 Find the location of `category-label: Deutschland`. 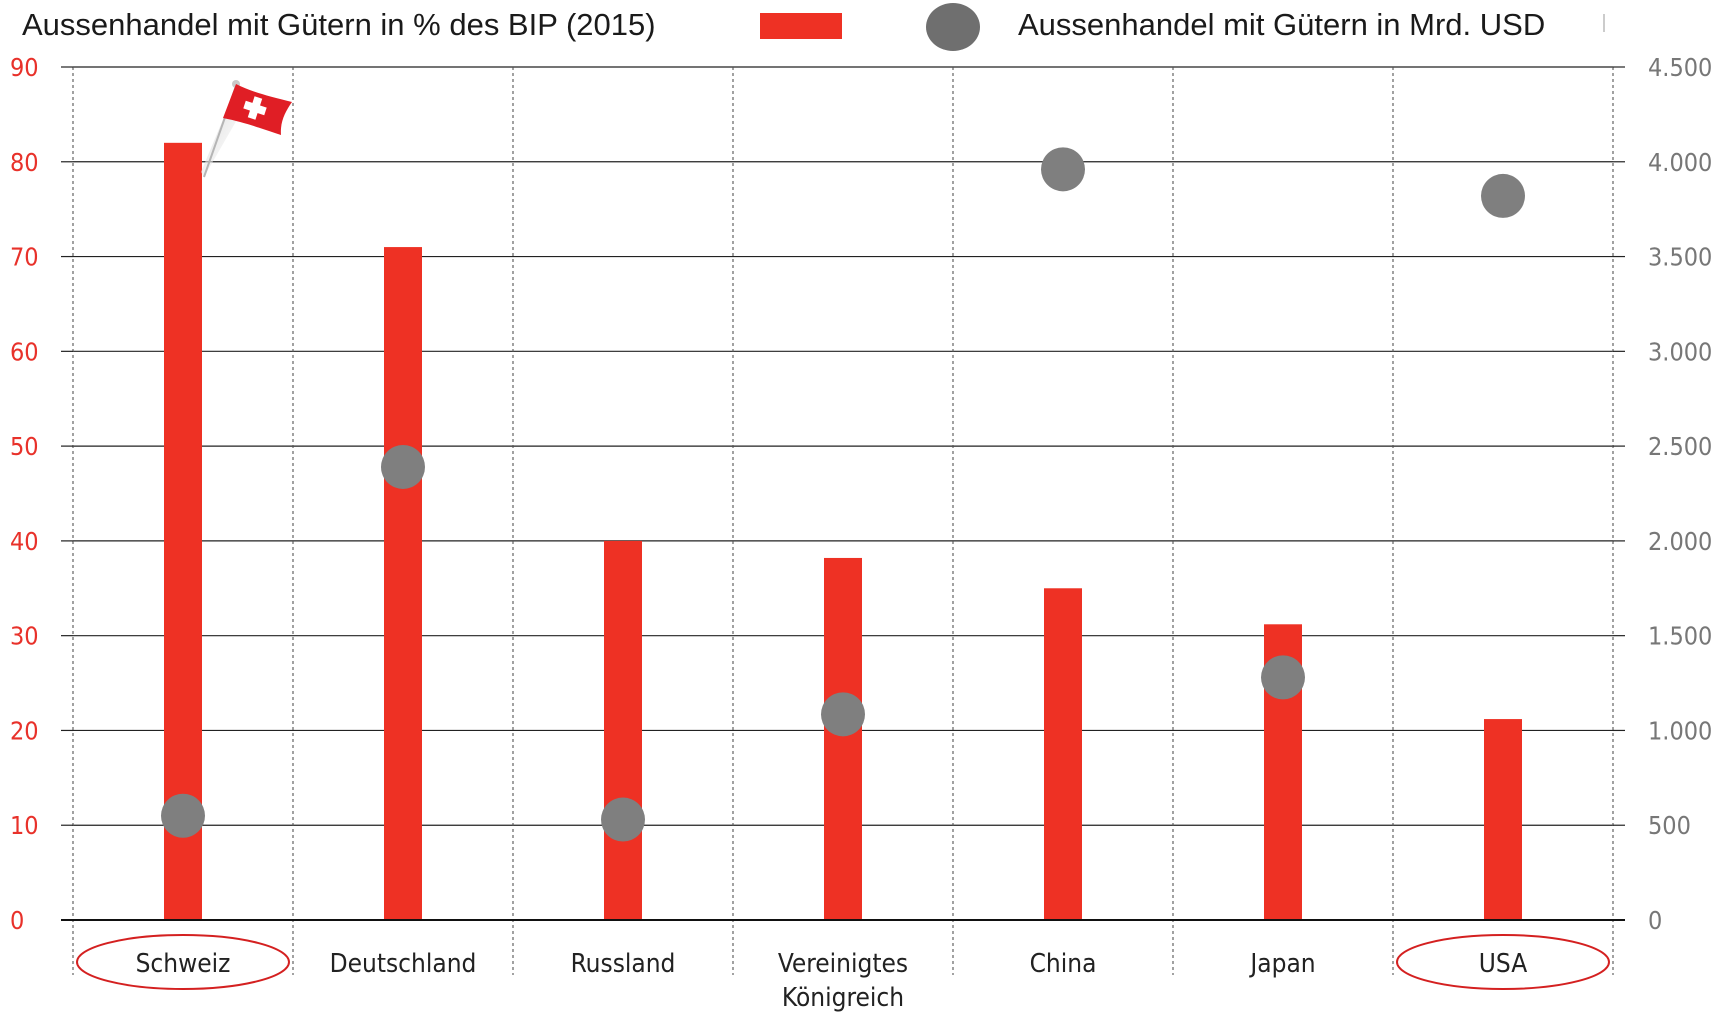

category-label: Deutschland is located at coordinates (403, 964).